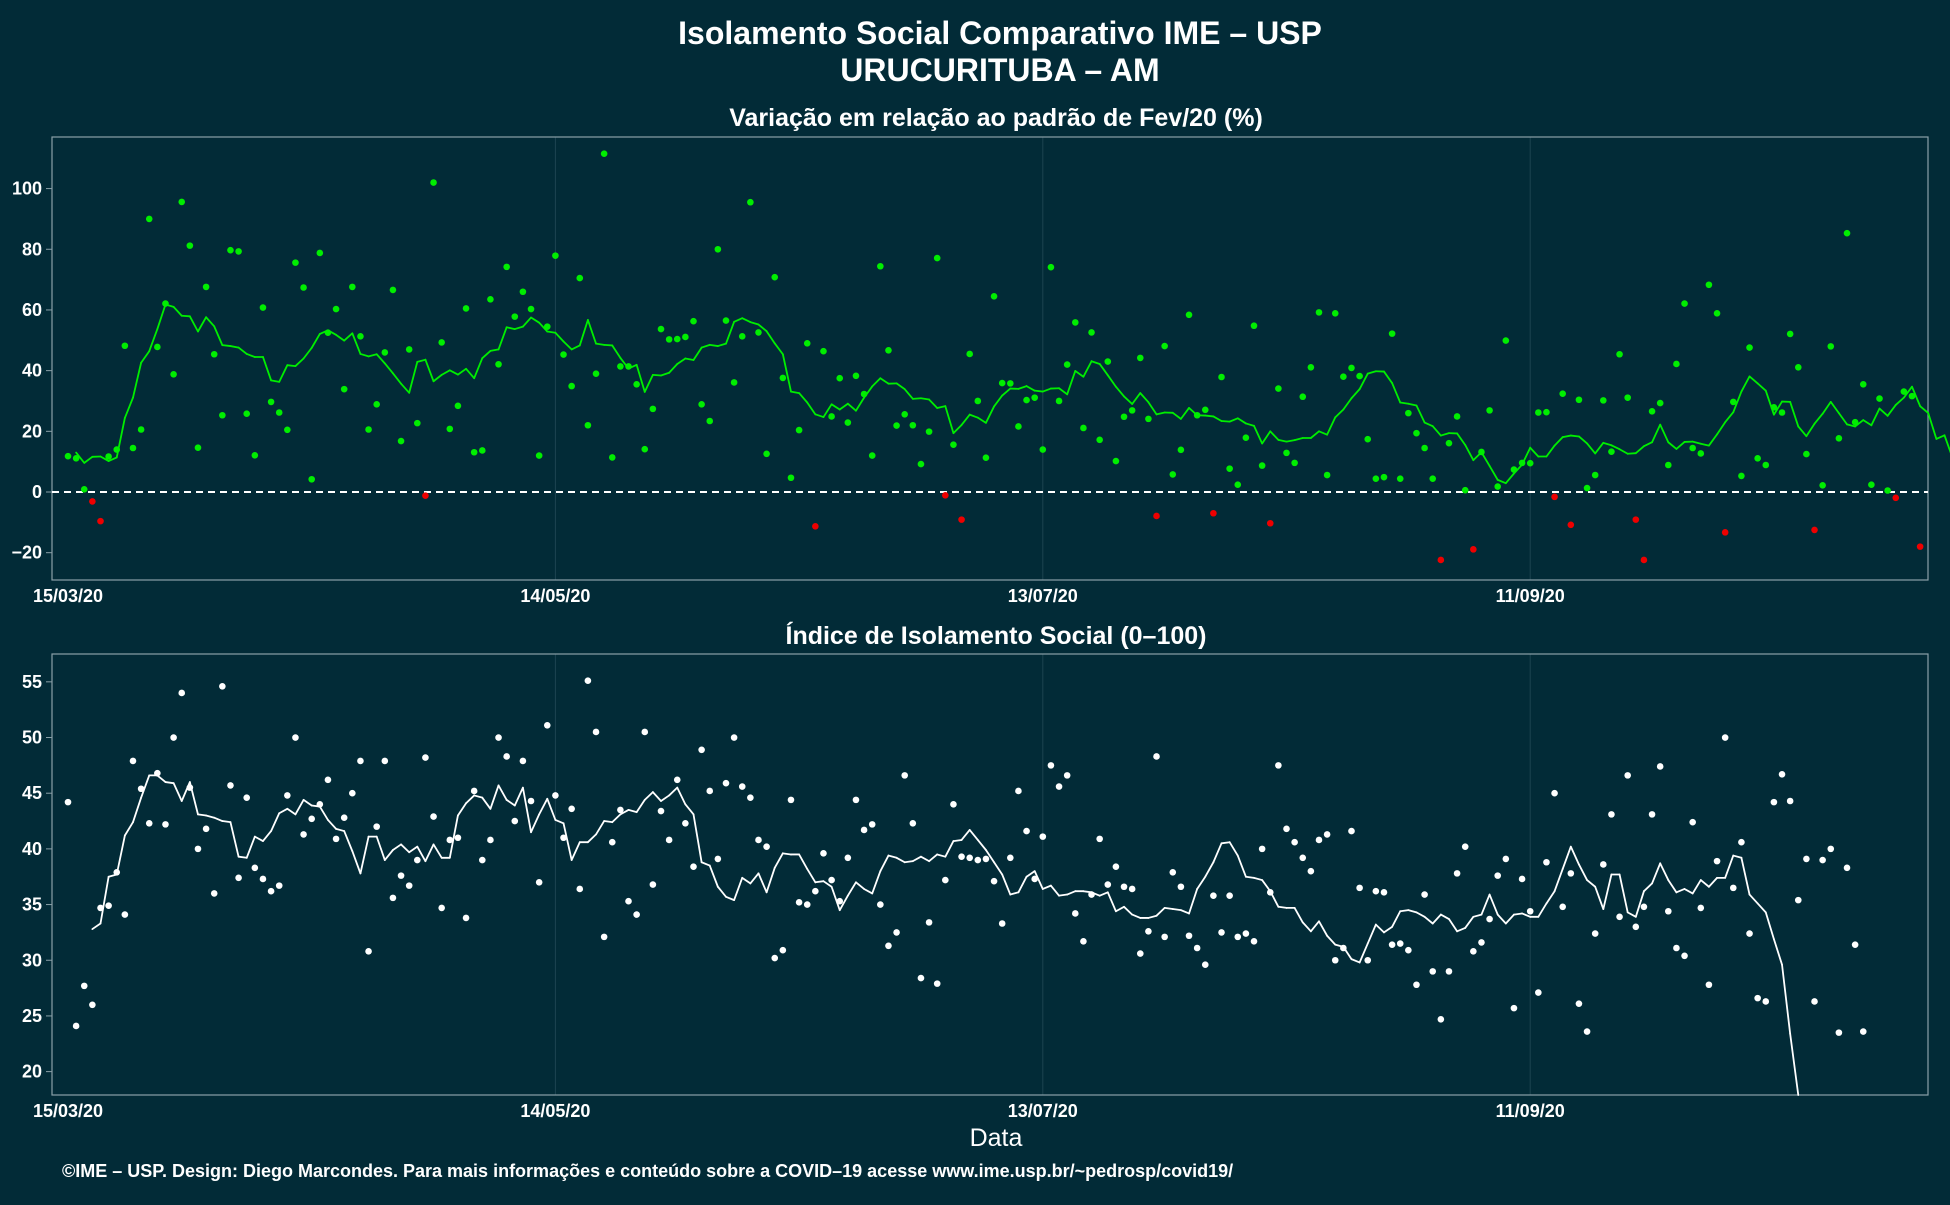  Describe the element at coordinates (1530, 596) in the screenshot. I see `x-tick-label: 11/09/20` at that location.